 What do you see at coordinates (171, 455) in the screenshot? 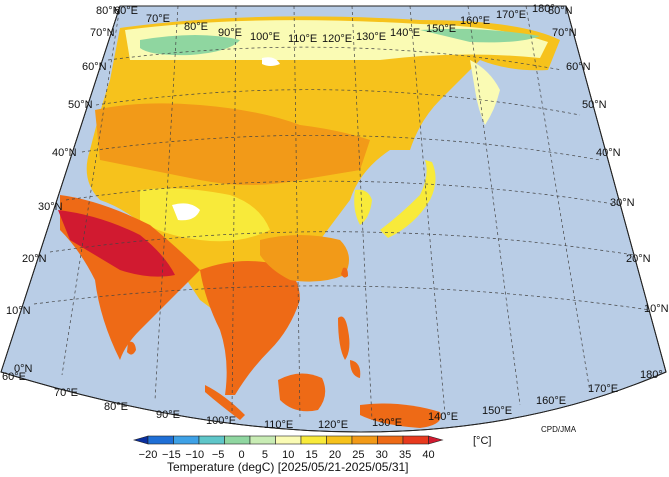
I see `colorbar-tick-label: −15` at bounding box center [171, 455].